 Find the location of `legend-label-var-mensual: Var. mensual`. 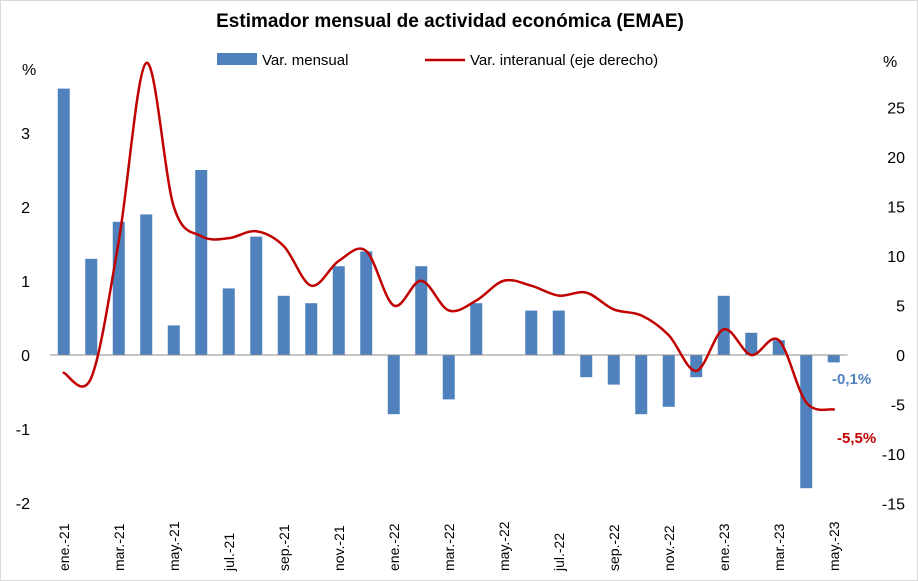

legend-label-var-mensual: Var. mensual is located at coordinates (305, 60).